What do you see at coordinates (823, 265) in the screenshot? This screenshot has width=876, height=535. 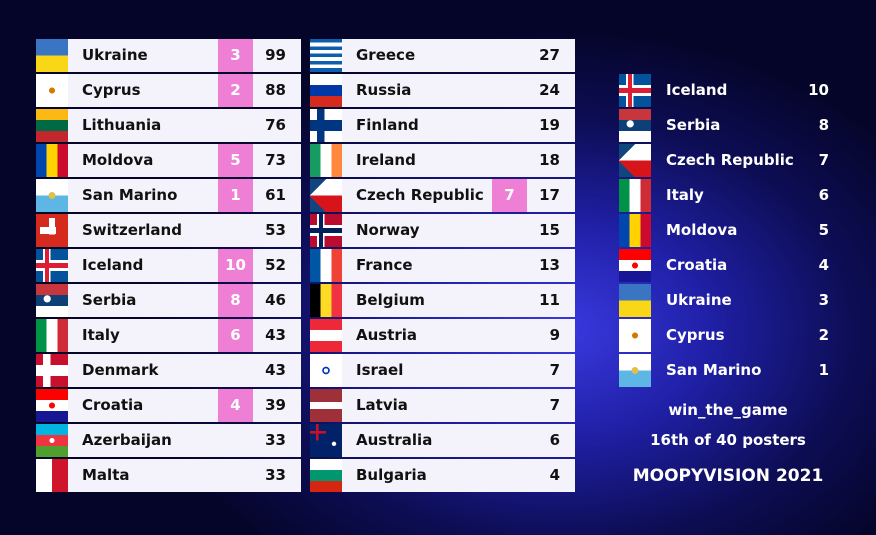 I see `points-given: 4` at bounding box center [823, 265].